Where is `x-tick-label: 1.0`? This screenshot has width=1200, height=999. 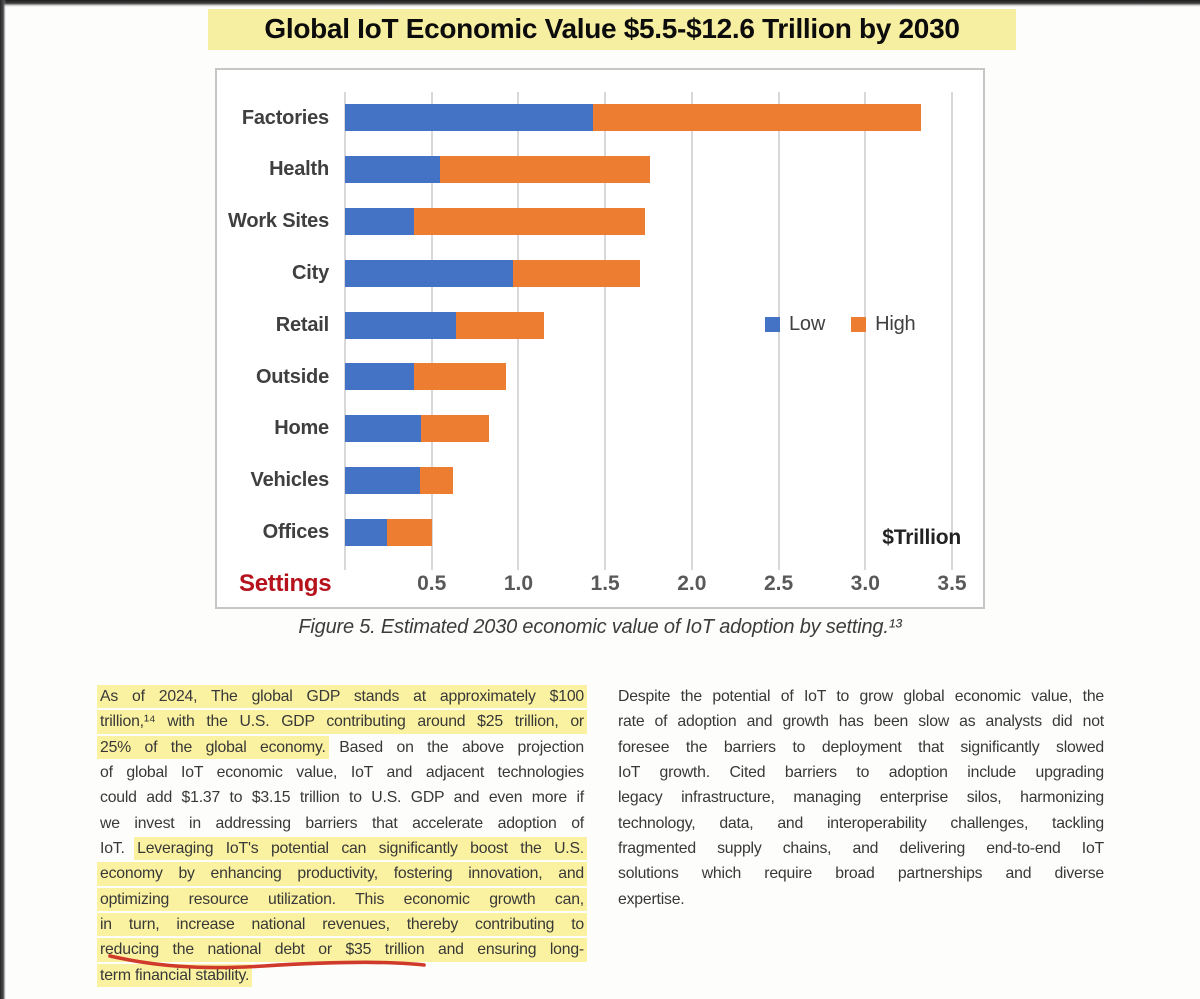
x-tick-label: 1.0 is located at coordinates (518, 583).